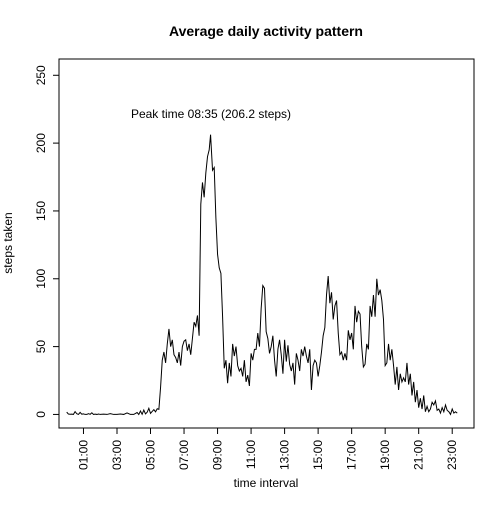 Image resolution: width=504 pixels, height=509 pixels. I want to click on x-tick-label: 19:00, so click(385, 455).